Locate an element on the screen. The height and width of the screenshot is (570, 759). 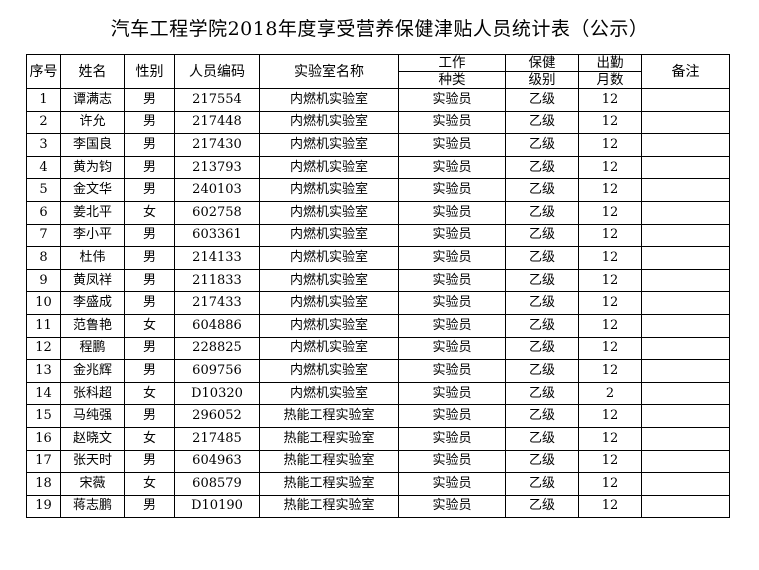
header-index: 序号 is located at coordinates (43, 71).